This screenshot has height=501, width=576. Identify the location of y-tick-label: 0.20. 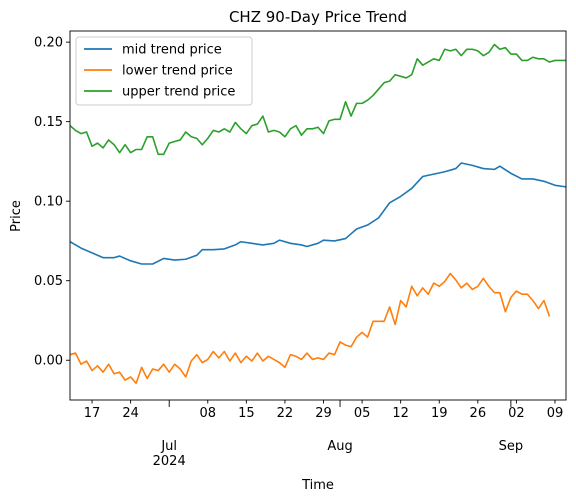
(48, 43).